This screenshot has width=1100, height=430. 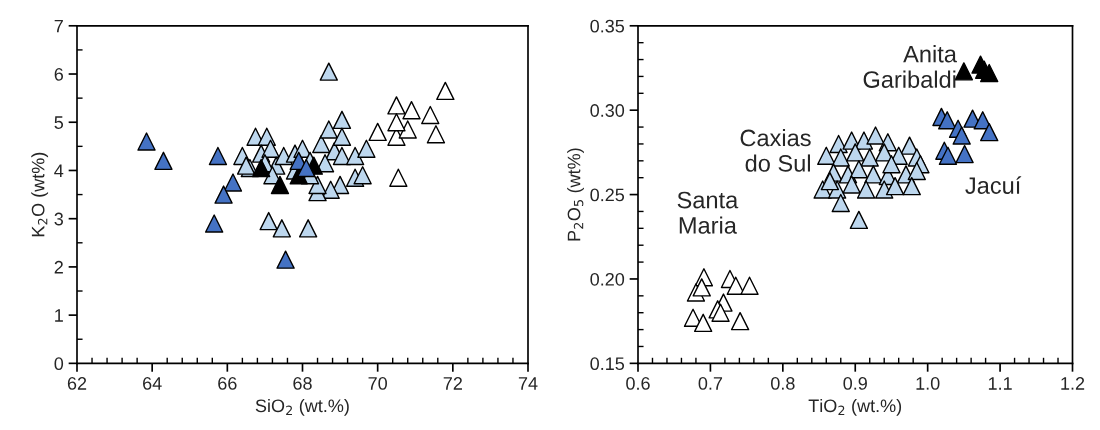 I want to click on series-label: Anita Garibaldi, so click(x=910, y=66).